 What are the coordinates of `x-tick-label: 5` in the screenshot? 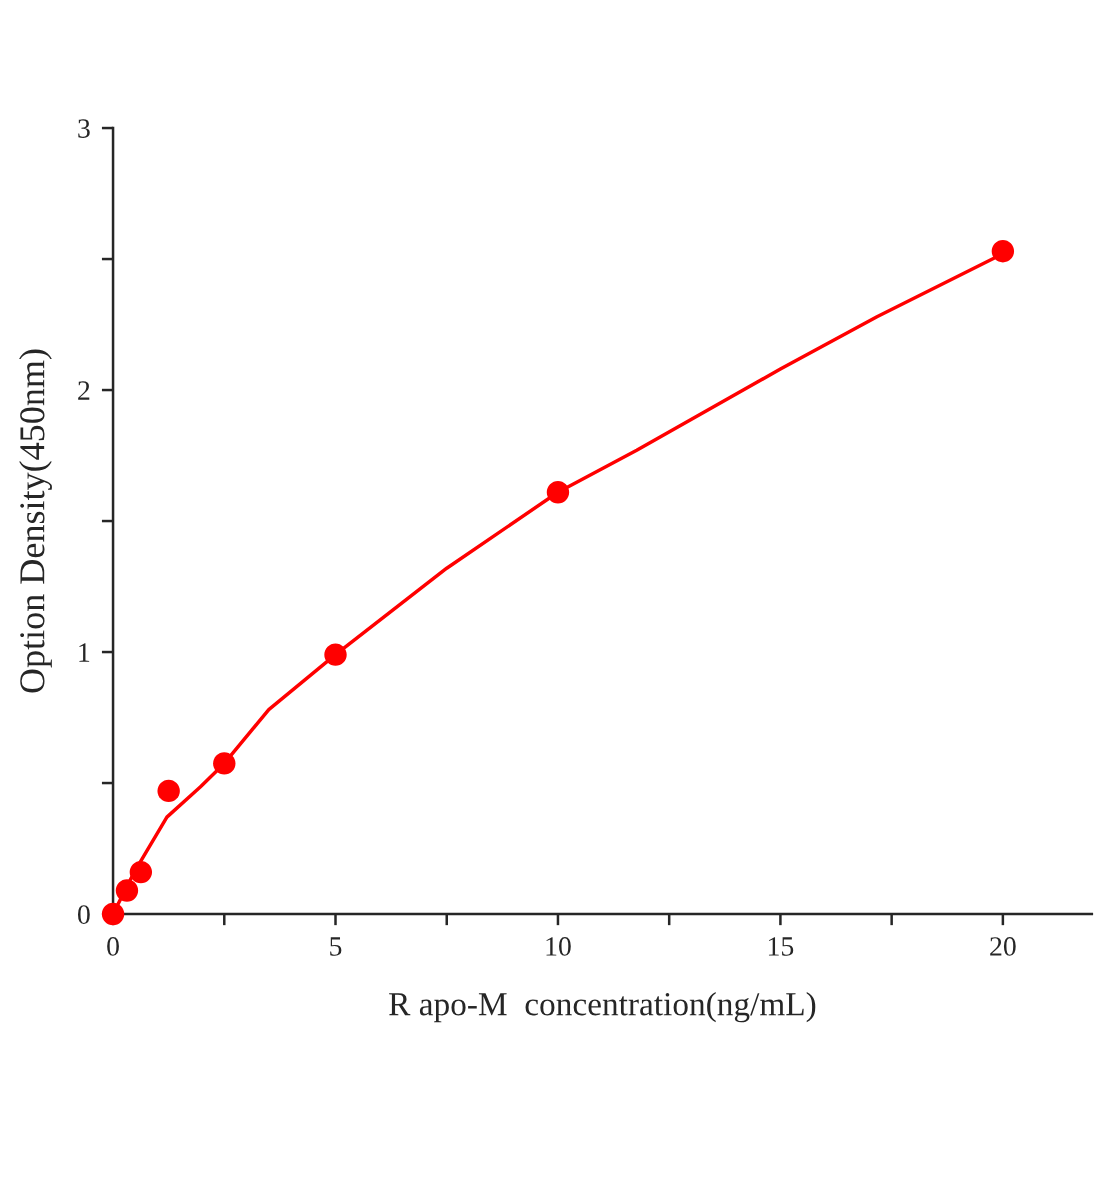 It's located at (336, 946).